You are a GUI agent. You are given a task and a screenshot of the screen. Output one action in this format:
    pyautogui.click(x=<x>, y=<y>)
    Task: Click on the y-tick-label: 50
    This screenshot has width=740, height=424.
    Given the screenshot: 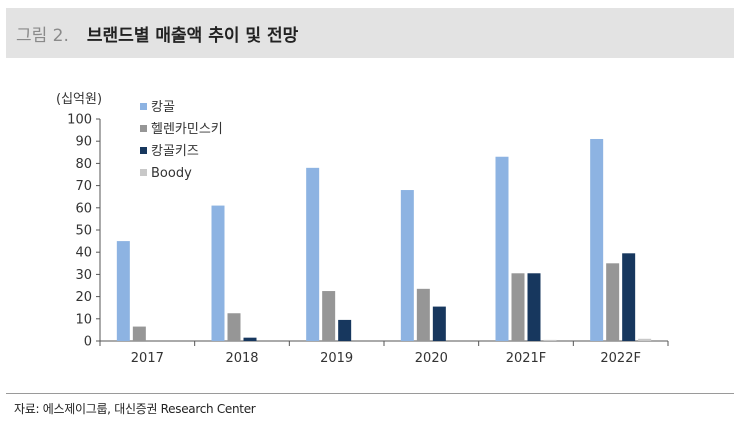 What is the action you would take?
    pyautogui.click(x=83, y=231)
    